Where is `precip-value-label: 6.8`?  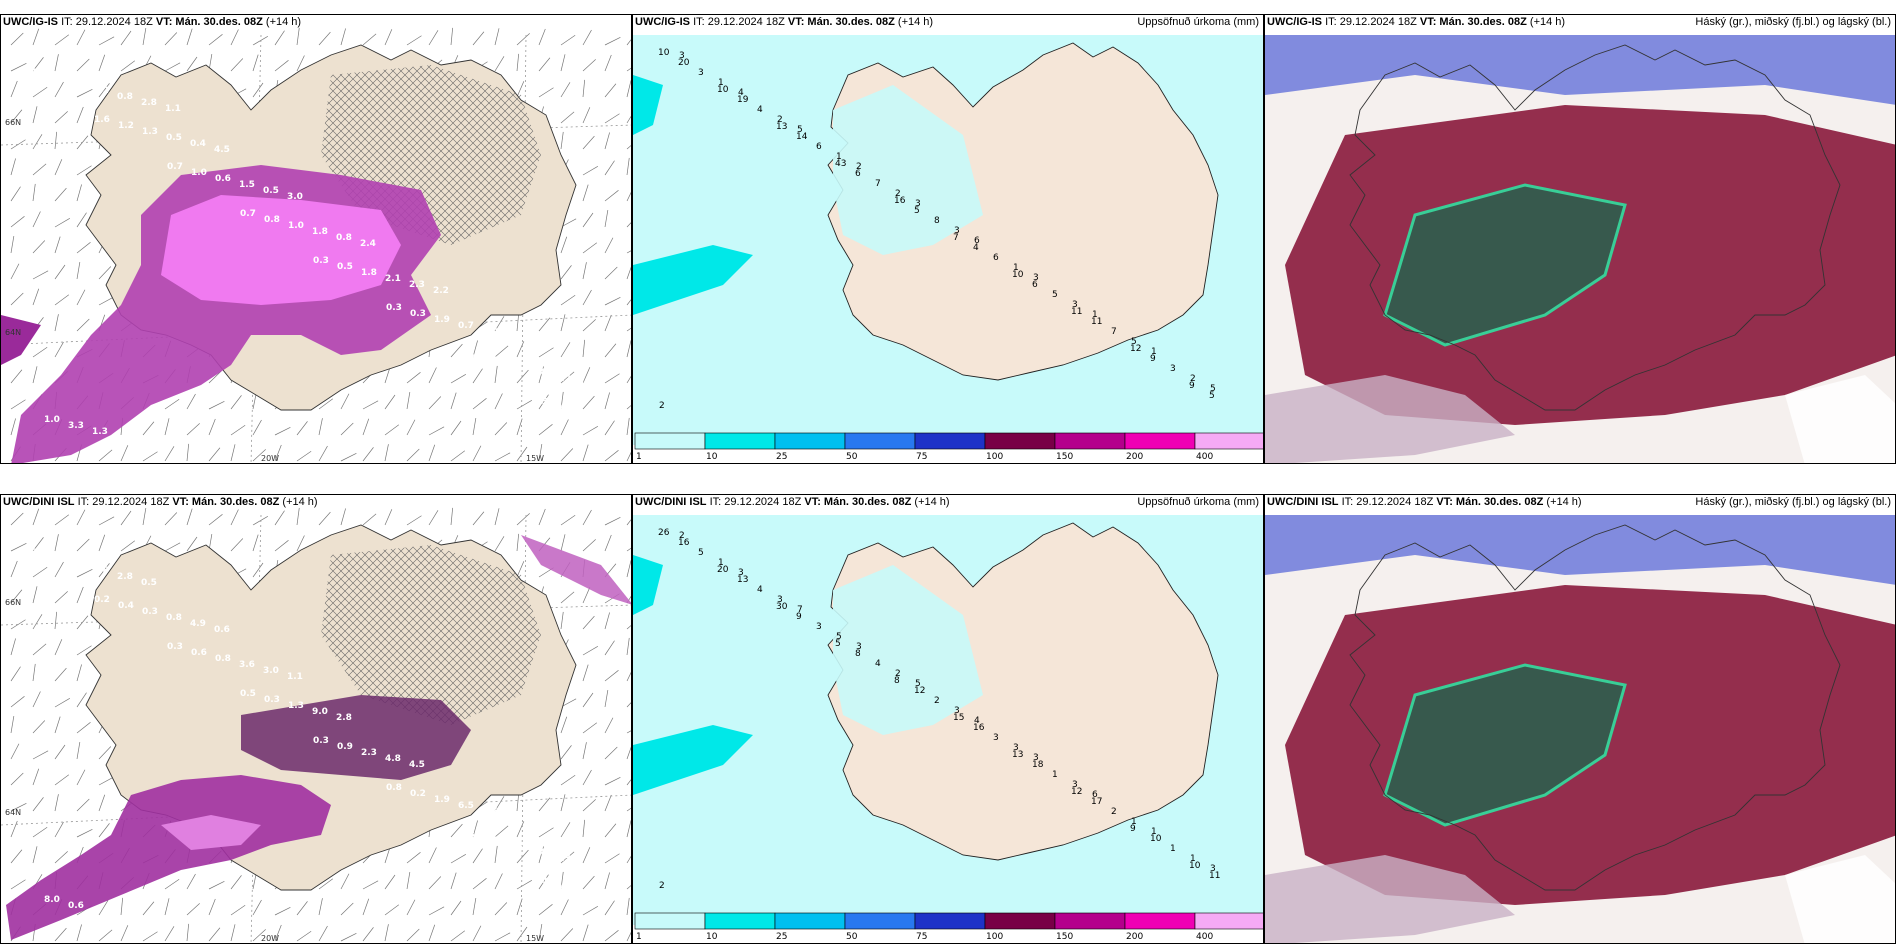
precip-value-label: 6.8 is located at coordinates (588, 894).